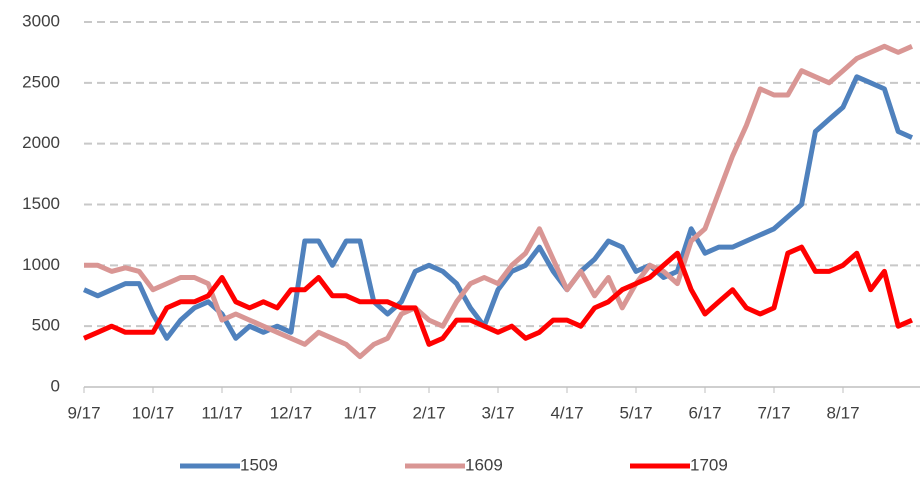  Describe the element at coordinates (704, 412) in the screenshot. I see `x-tick-label: 6/17` at that location.